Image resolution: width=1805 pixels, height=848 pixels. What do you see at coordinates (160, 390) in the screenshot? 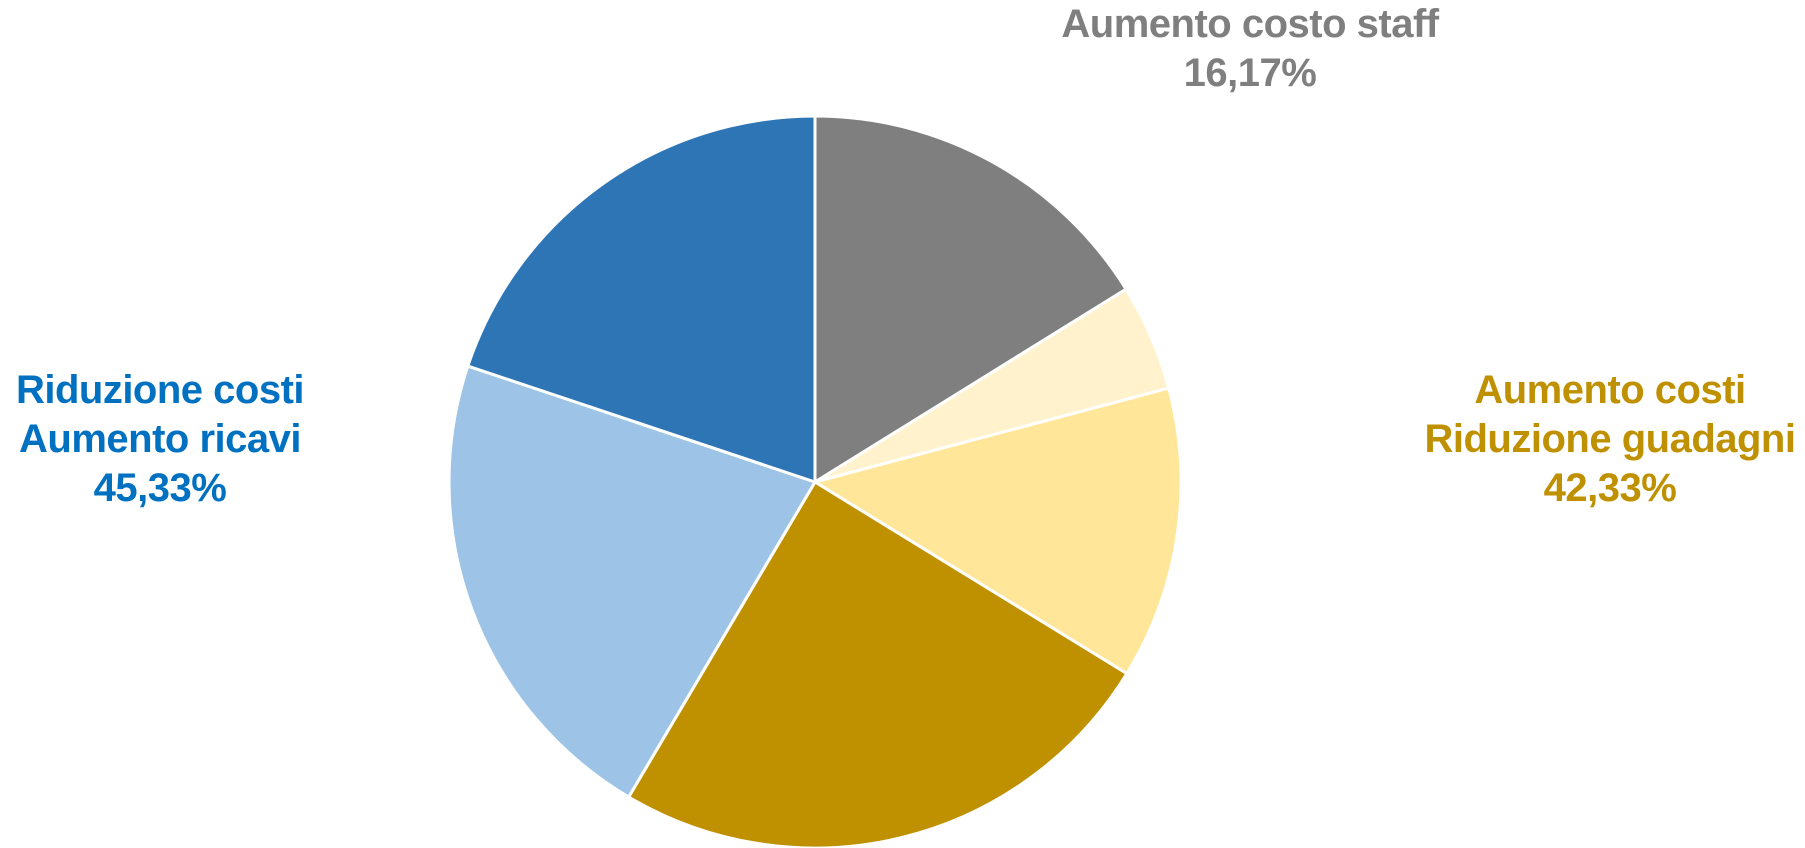
I see `label-left-title: Riduzione costi` at bounding box center [160, 390].